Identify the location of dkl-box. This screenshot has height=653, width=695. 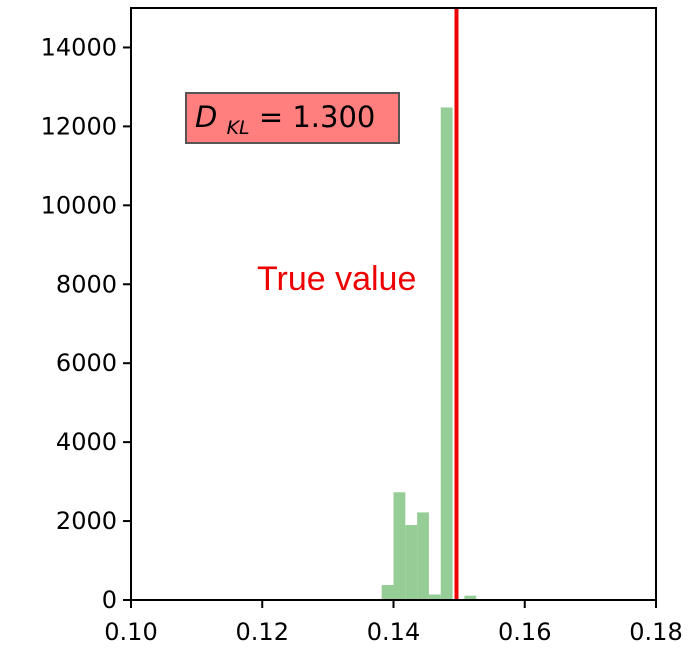
(292, 118).